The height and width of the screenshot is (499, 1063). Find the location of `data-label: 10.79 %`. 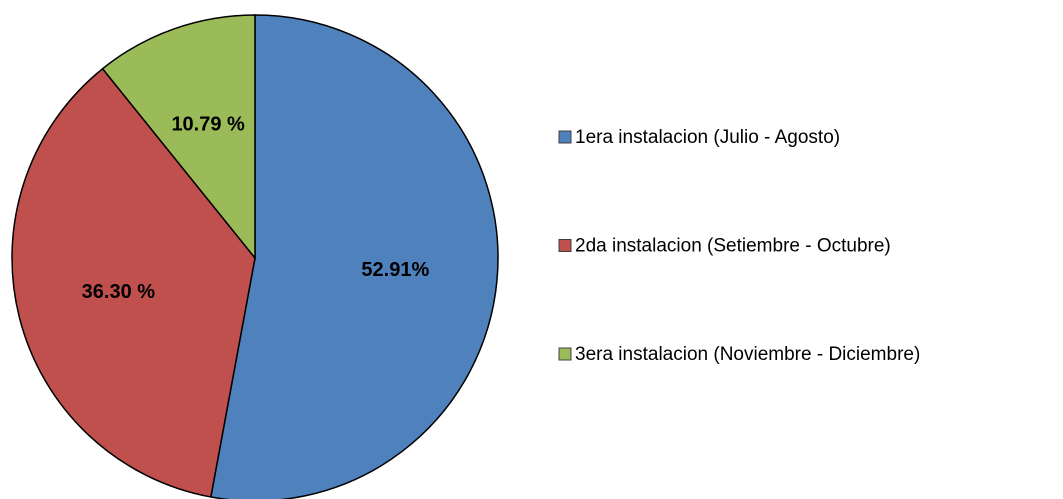

data-label: 10.79 % is located at coordinates (208, 124).